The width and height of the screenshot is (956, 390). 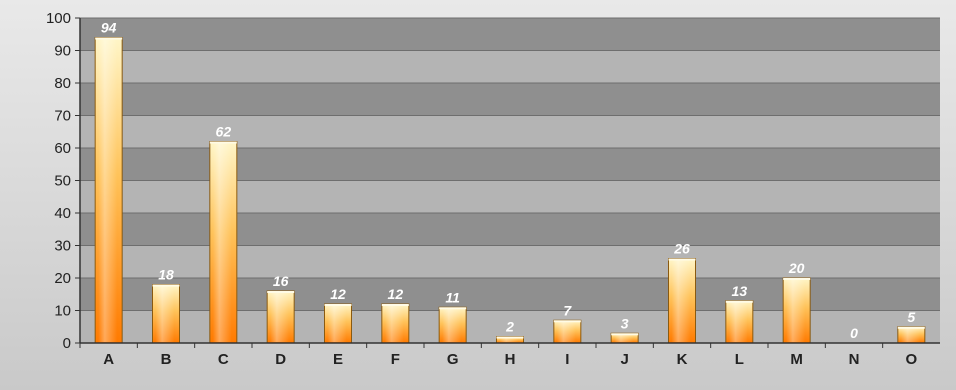 What do you see at coordinates (911, 317) in the screenshot?
I see `data-label-O: 5` at bounding box center [911, 317].